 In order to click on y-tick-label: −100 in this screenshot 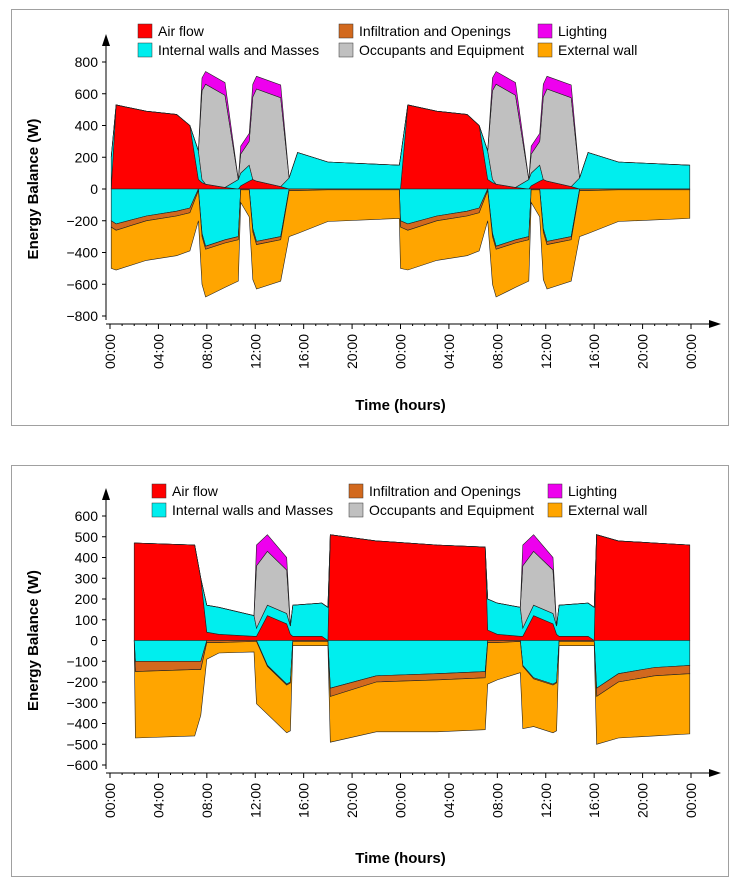, I will do `click(82, 661)`.